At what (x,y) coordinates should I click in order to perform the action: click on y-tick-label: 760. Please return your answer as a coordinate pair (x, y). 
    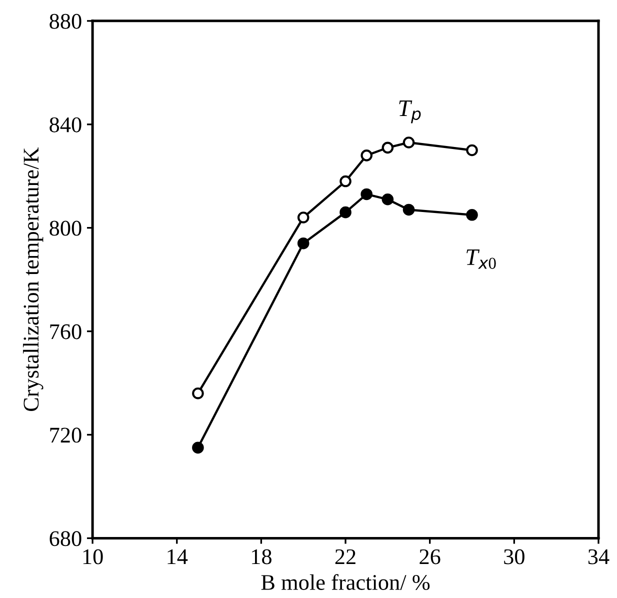
    Looking at the image, I should click on (66, 332).